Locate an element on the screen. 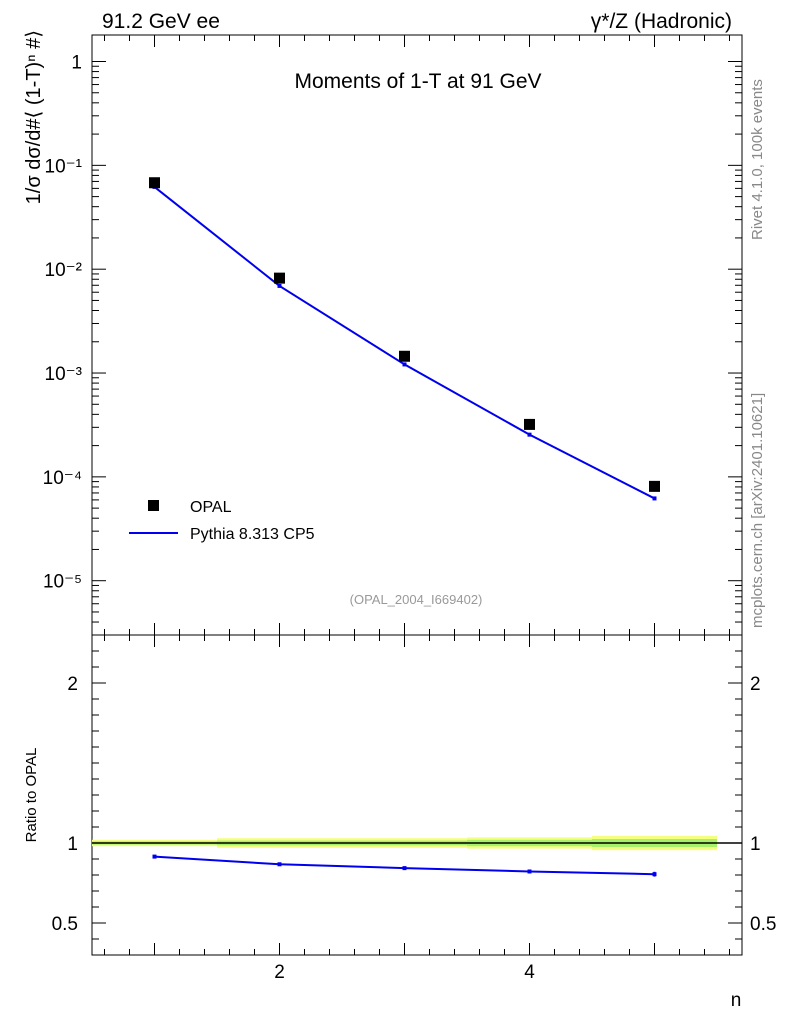  chart-title: Moments of 1-T at 91 GeV is located at coordinates (417, 81).